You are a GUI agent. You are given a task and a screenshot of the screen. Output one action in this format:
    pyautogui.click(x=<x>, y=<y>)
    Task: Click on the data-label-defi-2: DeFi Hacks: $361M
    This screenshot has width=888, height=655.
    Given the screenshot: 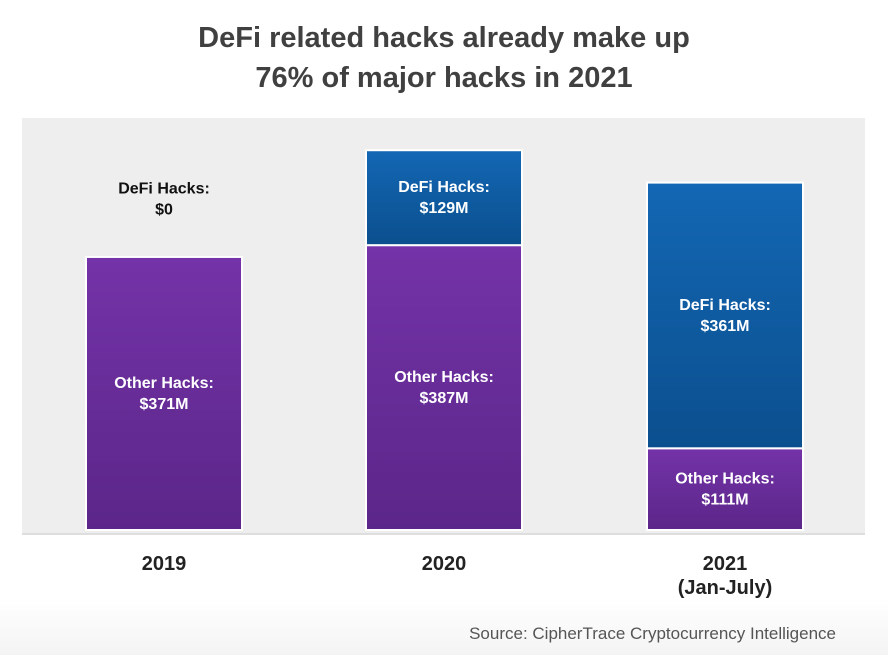 What is the action you would take?
    pyautogui.click(x=725, y=316)
    